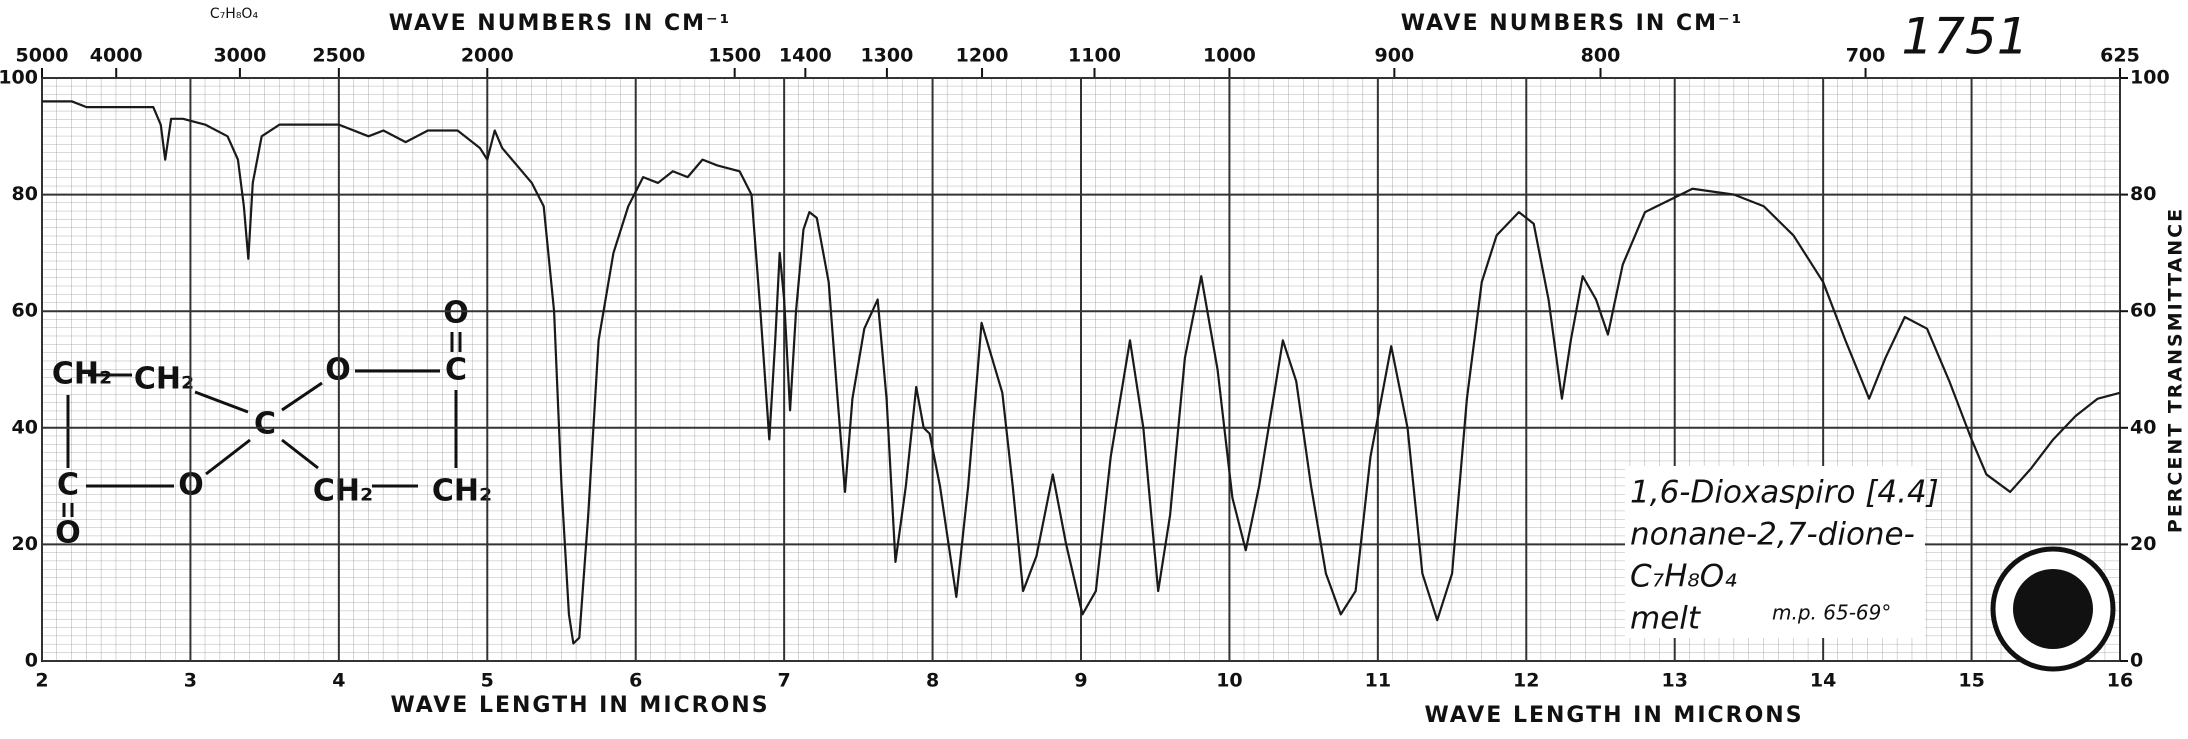 This screenshot has width=2188, height=739. I want to click on x-tick-label: 15, so click(1971, 681).